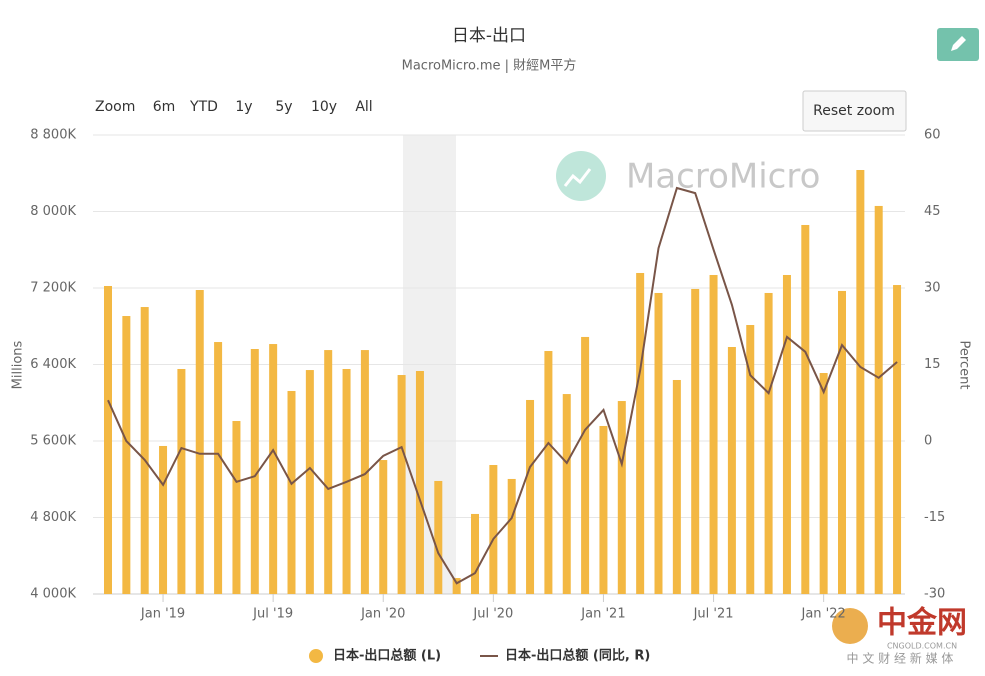 The height and width of the screenshot is (676, 985). Describe the element at coordinates (577, 656) in the screenshot. I see `legend-label: 日本-出口总额 (同比, R)` at that location.